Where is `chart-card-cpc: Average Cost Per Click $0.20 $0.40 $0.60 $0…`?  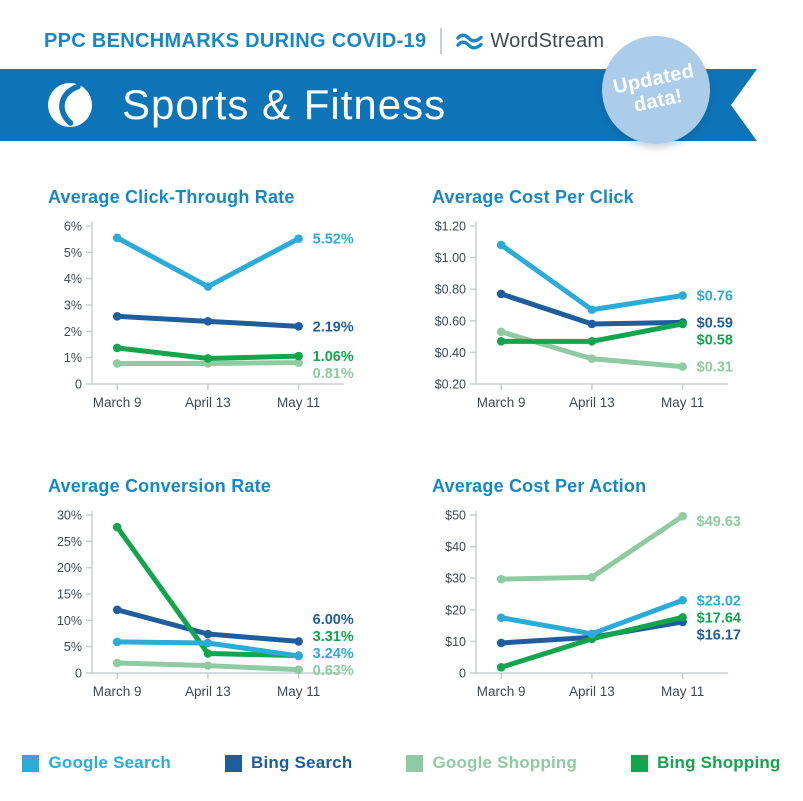
chart-card-cpc: Average Cost Per Click $0.20 $0.40 $0.60 $0… is located at coordinates (608, 301).